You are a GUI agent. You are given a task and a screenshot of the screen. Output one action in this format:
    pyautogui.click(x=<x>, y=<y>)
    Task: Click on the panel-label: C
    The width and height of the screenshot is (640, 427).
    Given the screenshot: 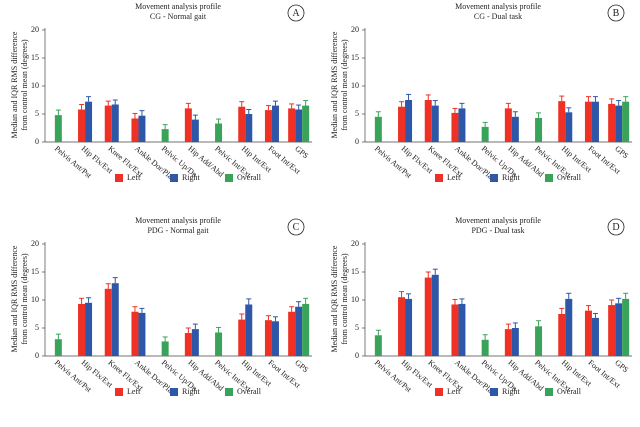 What is the action you would take?
    pyautogui.click(x=296, y=227)
    